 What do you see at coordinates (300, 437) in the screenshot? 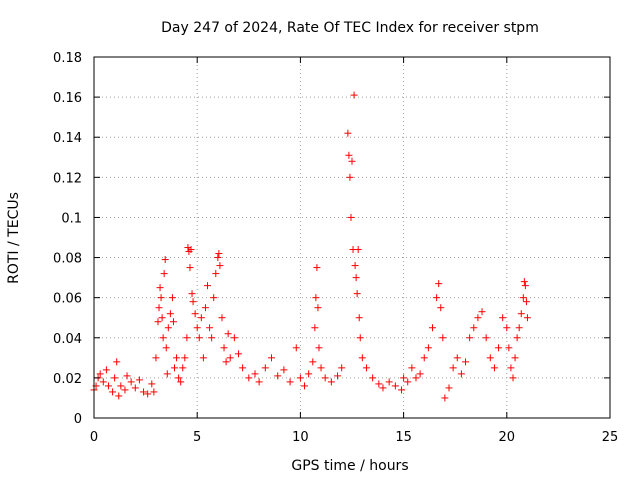
I see `x-tick-label: 10` at bounding box center [300, 437].